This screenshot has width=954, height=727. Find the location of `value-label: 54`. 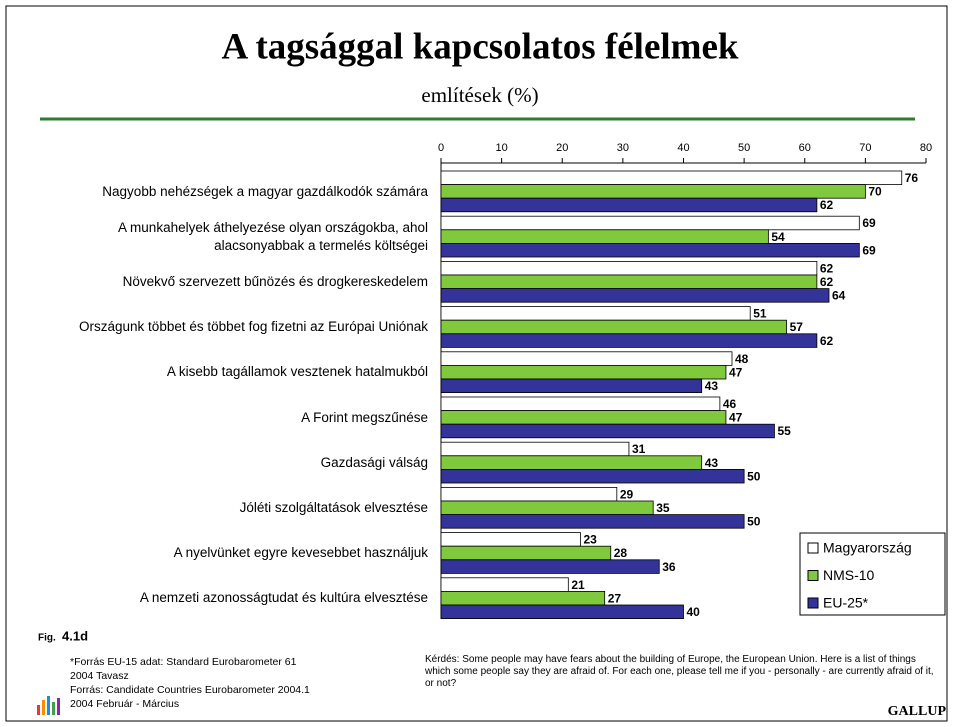

value-label: 54 is located at coordinates (778, 237).